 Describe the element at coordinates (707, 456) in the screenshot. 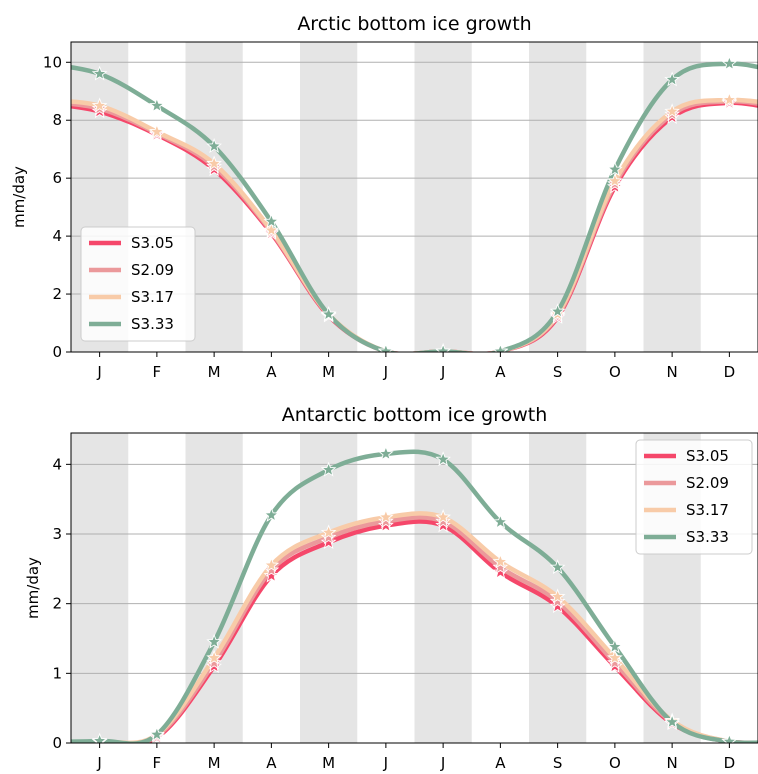

I see `legend-label: S3.05` at that location.